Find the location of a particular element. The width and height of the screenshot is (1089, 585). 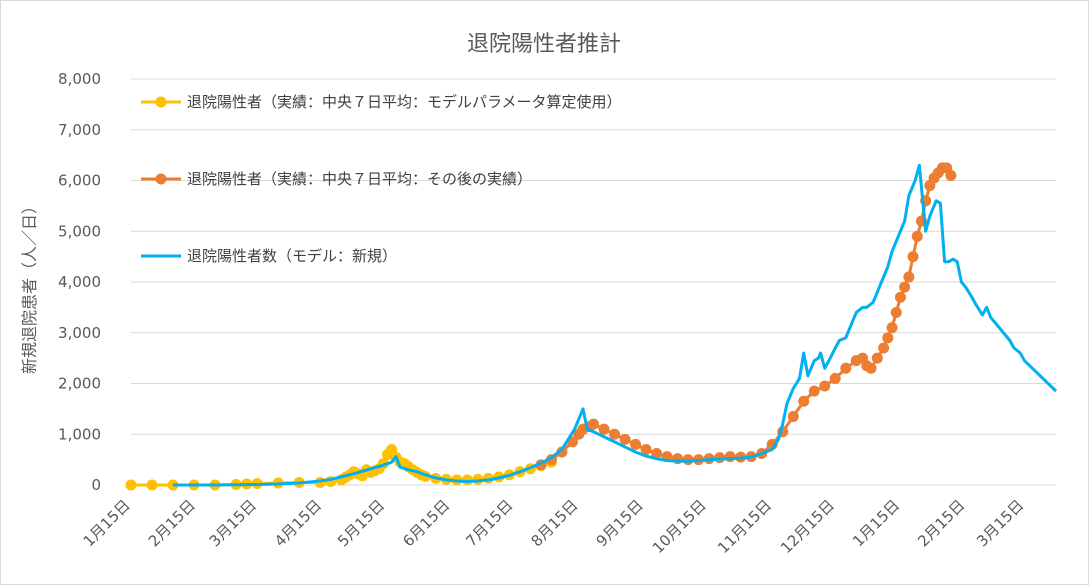

legend-label: 退院陽性者（実績：中央７日平均：モデルパラメータ算定使用） is located at coordinates (404, 102).